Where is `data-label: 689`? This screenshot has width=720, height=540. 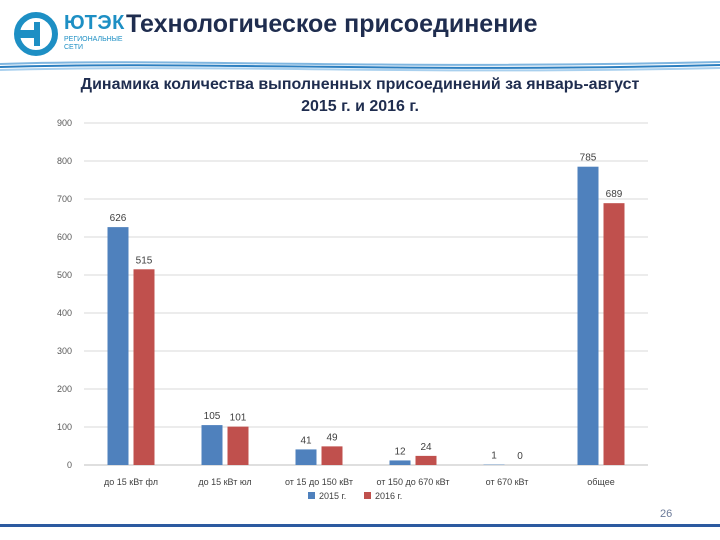 data-label: 689 is located at coordinates (614, 194).